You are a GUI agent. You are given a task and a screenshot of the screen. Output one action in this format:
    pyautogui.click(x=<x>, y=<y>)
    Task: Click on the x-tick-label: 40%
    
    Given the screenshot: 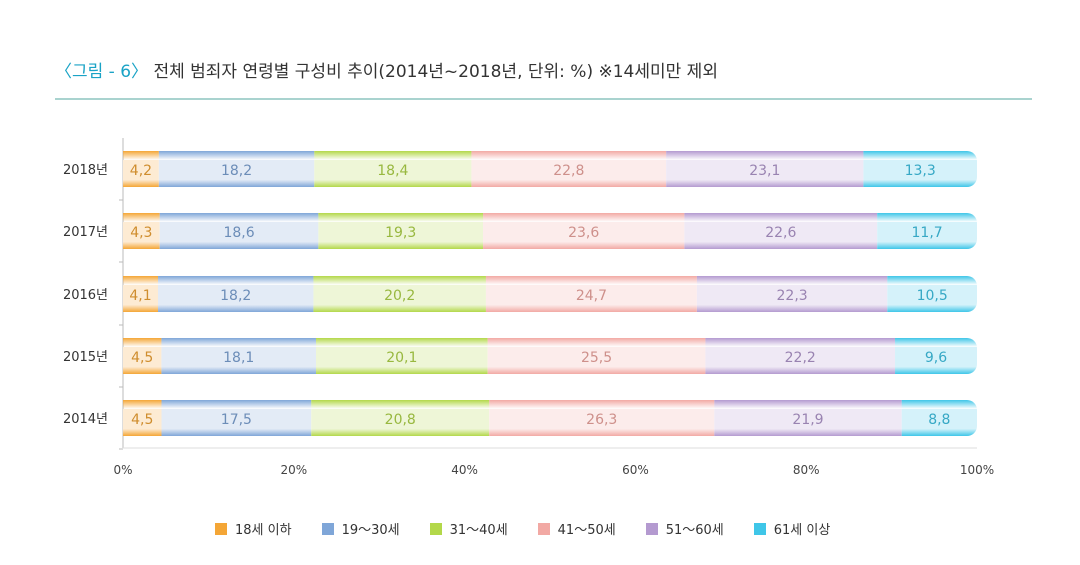 What is the action you would take?
    pyautogui.click(x=464, y=470)
    